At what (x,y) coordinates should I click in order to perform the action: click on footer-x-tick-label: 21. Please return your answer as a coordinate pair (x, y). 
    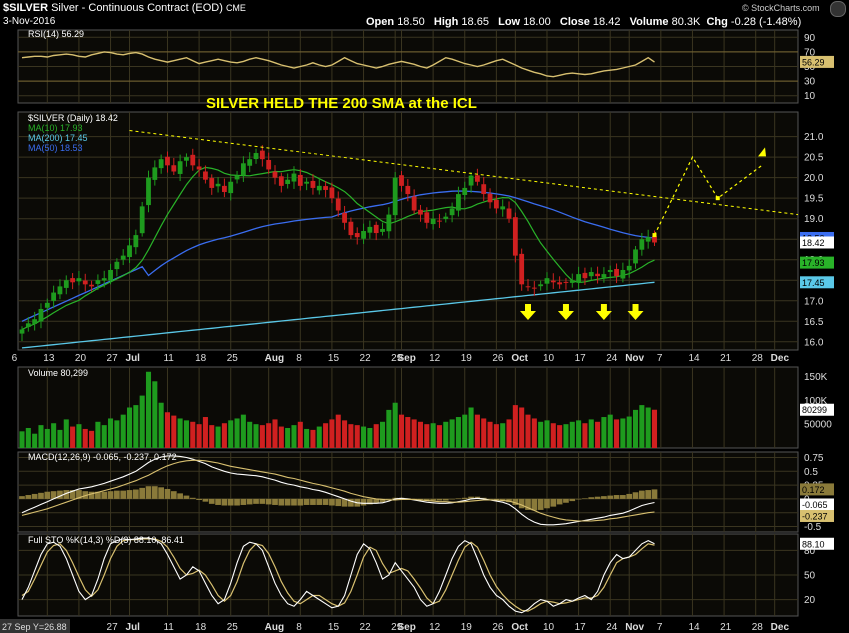
    Looking at the image, I should click on (726, 627).